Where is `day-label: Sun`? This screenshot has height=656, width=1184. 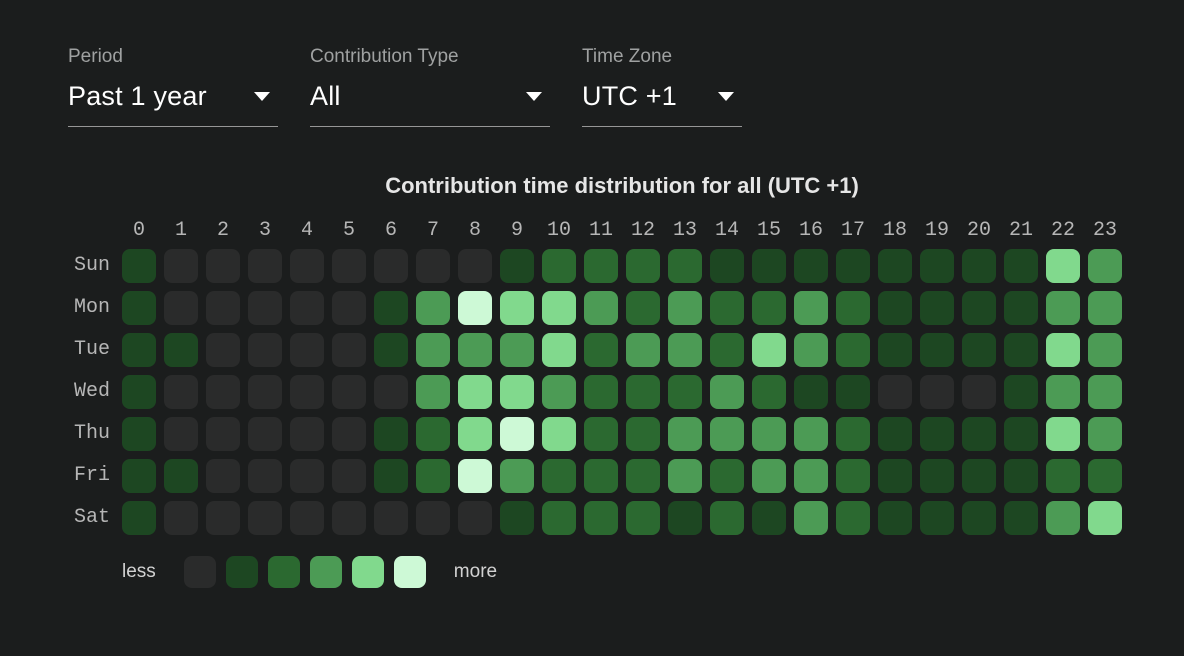
day-label: Sun is located at coordinates (91, 265).